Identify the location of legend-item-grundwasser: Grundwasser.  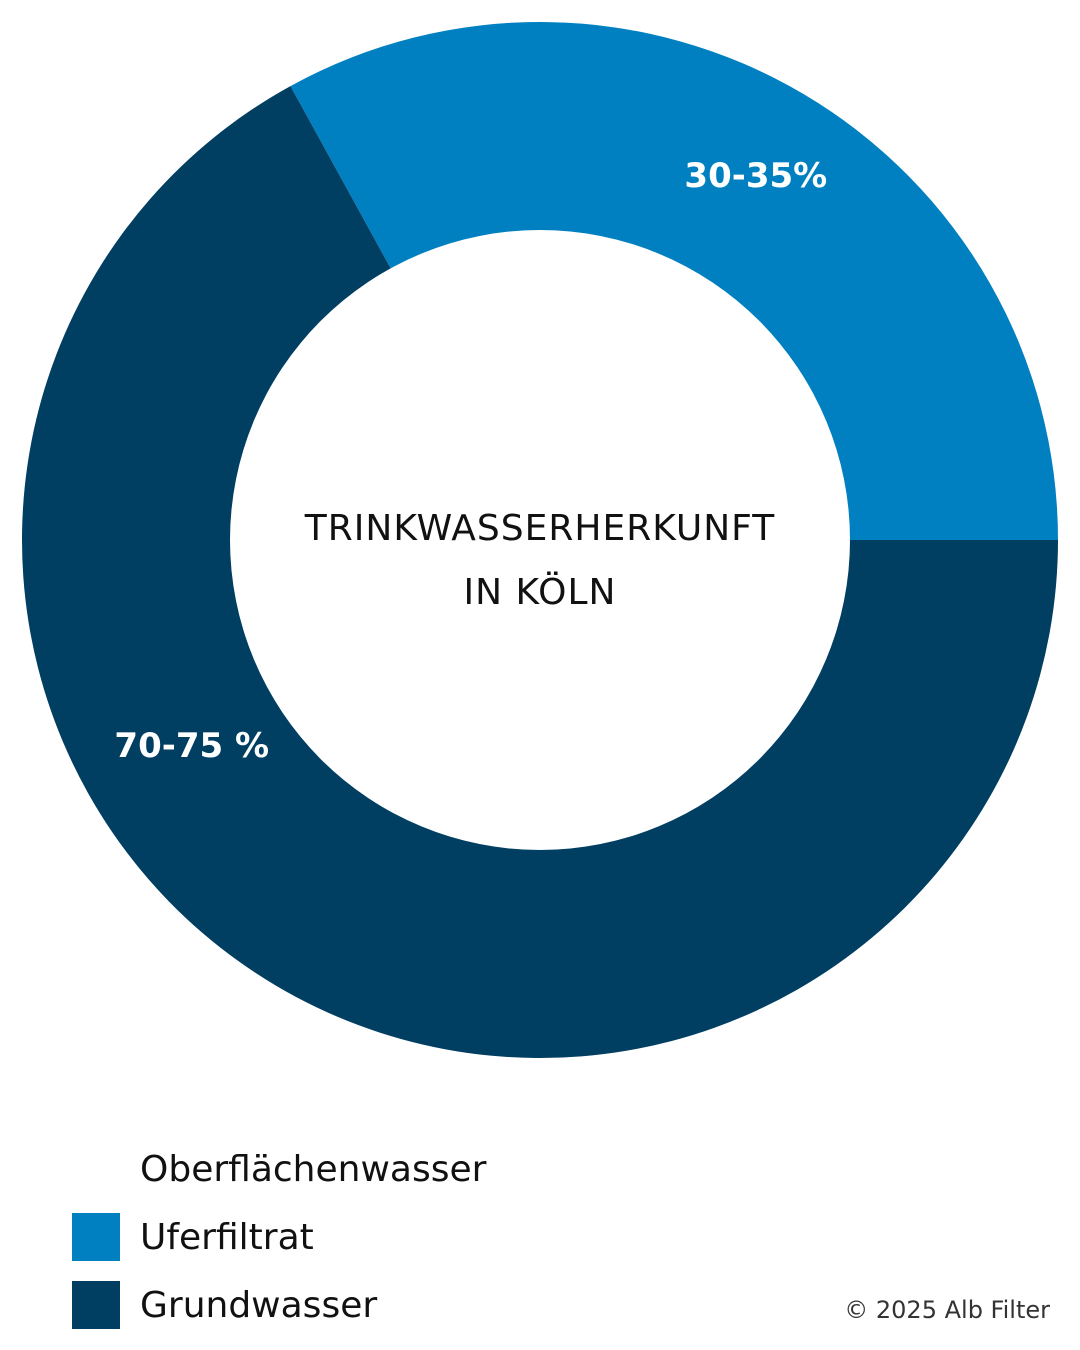
(279, 1305).